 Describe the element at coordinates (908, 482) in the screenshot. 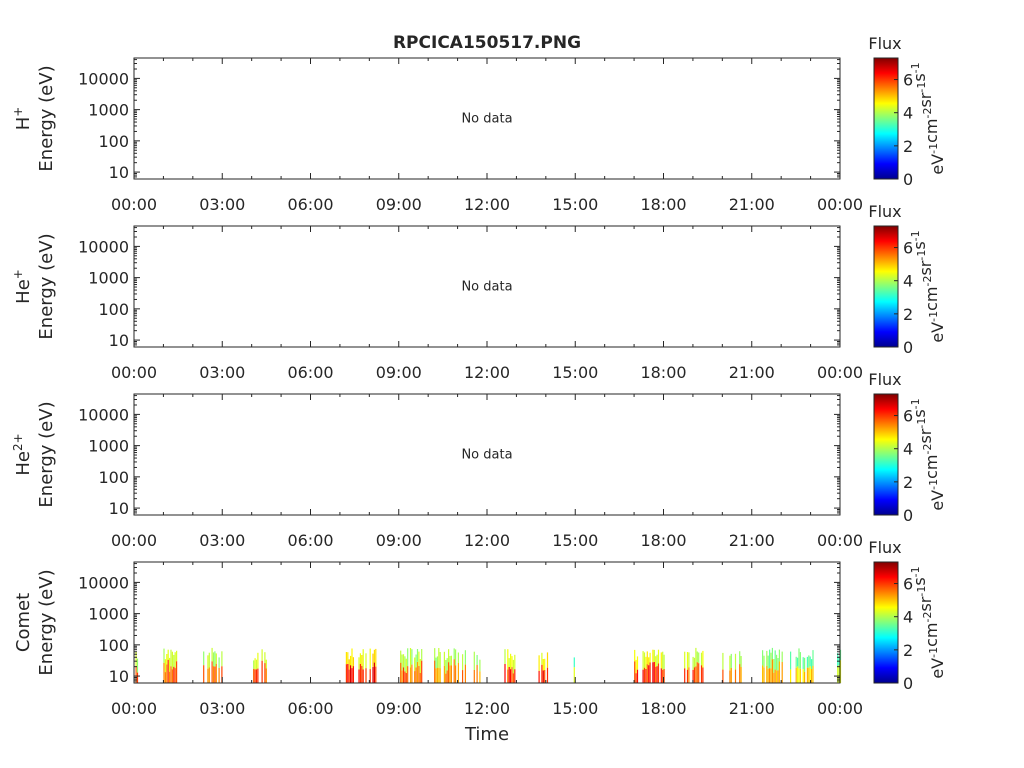

I see `colorbar-tick-label: 2` at that location.